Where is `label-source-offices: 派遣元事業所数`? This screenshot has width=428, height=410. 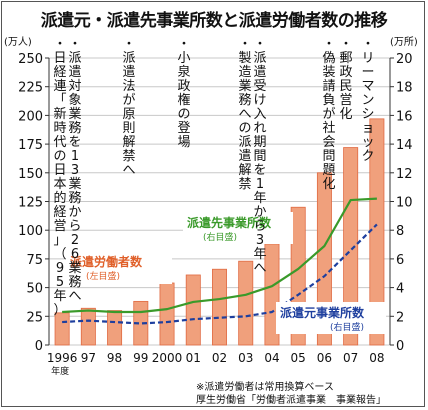
label-source-offices: 派遣元事業所数 is located at coordinates (322, 312).